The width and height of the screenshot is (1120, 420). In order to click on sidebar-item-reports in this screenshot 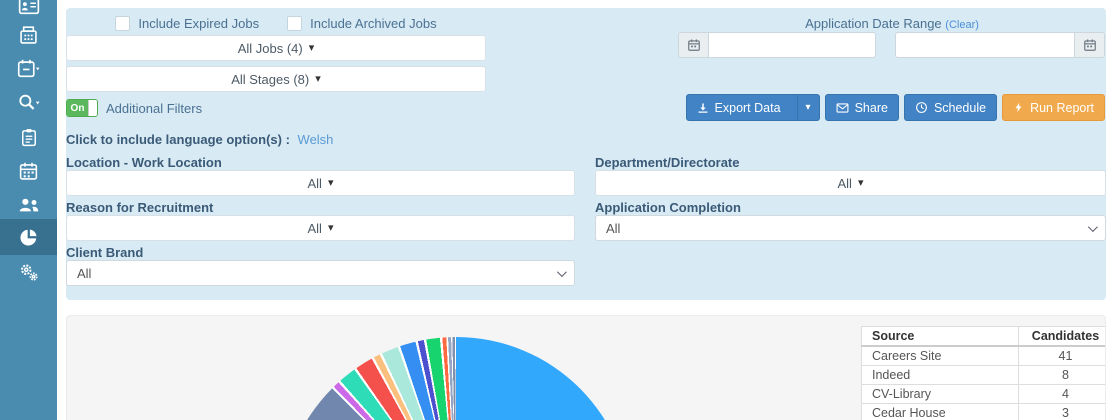, I will do `click(28, 237)`.